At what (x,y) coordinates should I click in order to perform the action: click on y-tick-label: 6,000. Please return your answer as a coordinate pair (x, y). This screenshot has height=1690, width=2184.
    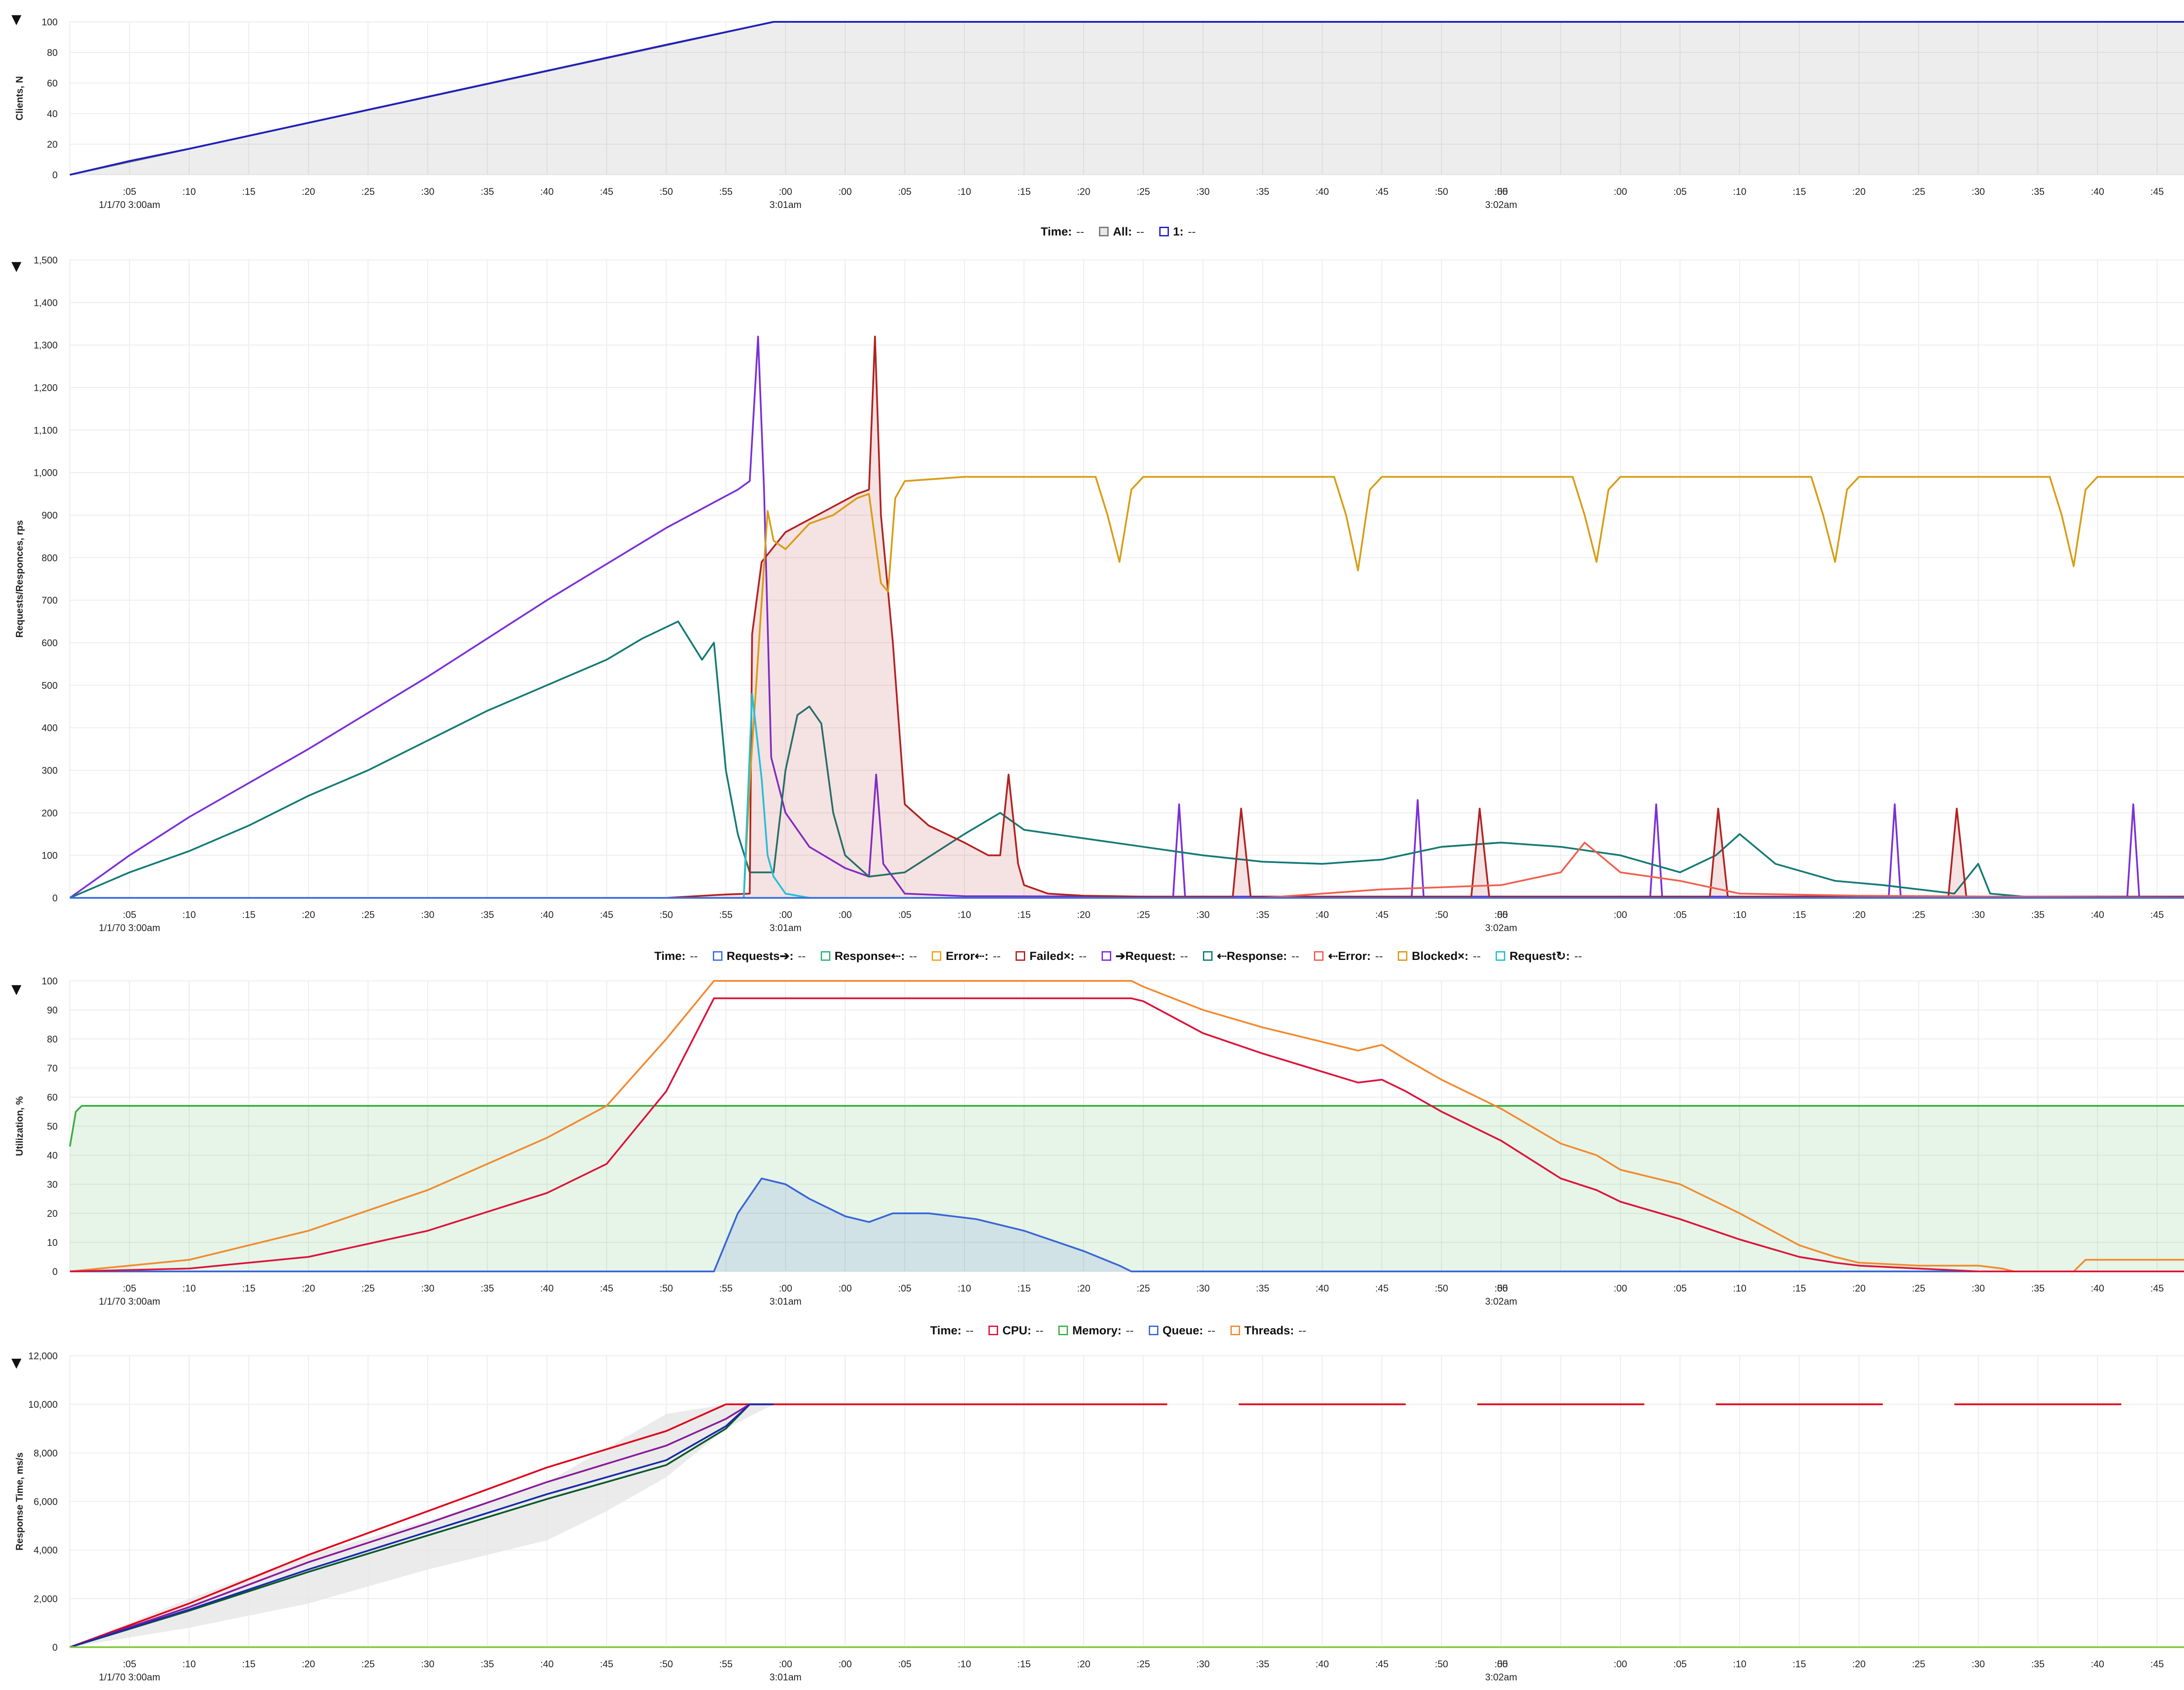
    Looking at the image, I should click on (46, 1501).